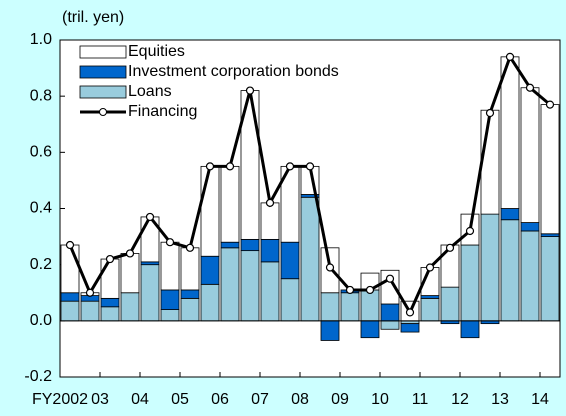 The width and height of the screenshot is (566, 416). Describe the element at coordinates (100, 399) in the screenshot. I see `x-tick-label: 03` at that location.